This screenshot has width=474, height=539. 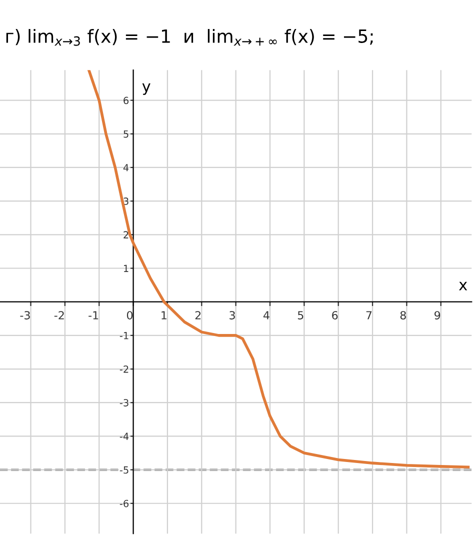 What do you see at coordinates (266, 315) in the screenshot?
I see `x-tick-label: 4` at bounding box center [266, 315].